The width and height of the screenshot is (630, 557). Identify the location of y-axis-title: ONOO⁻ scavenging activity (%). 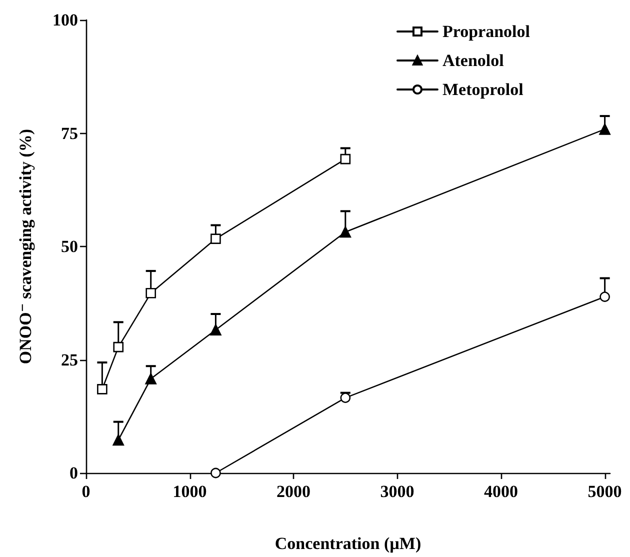
(25, 246).